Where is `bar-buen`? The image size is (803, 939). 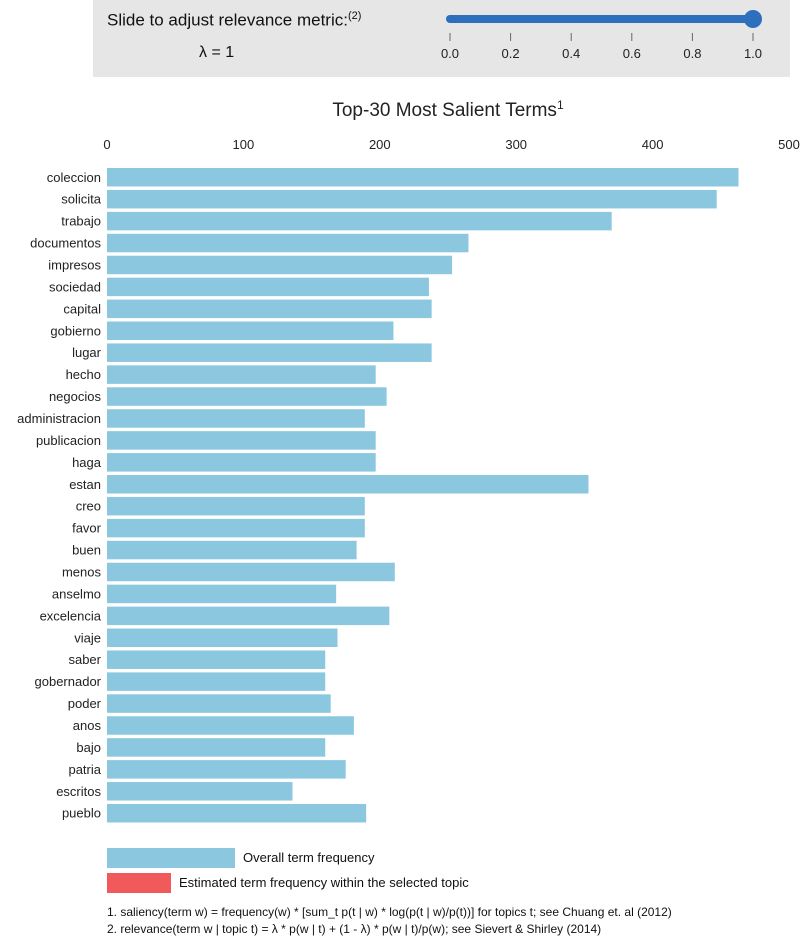 bar-buen is located at coordinates (232, 550).